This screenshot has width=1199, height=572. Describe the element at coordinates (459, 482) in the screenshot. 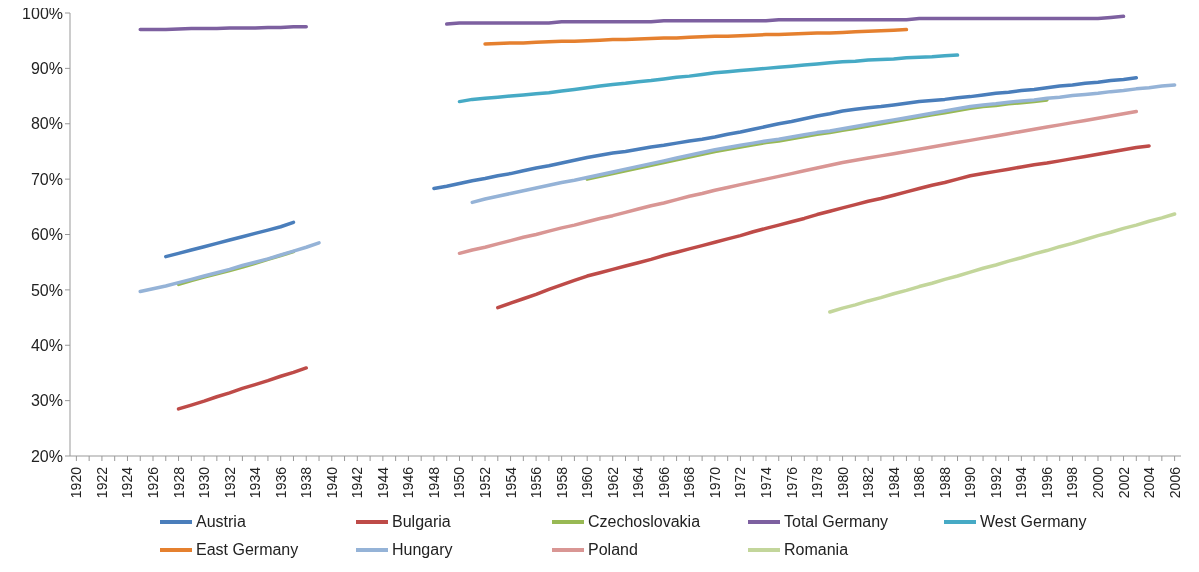

I see `x-tick-label: 1950` at that location.